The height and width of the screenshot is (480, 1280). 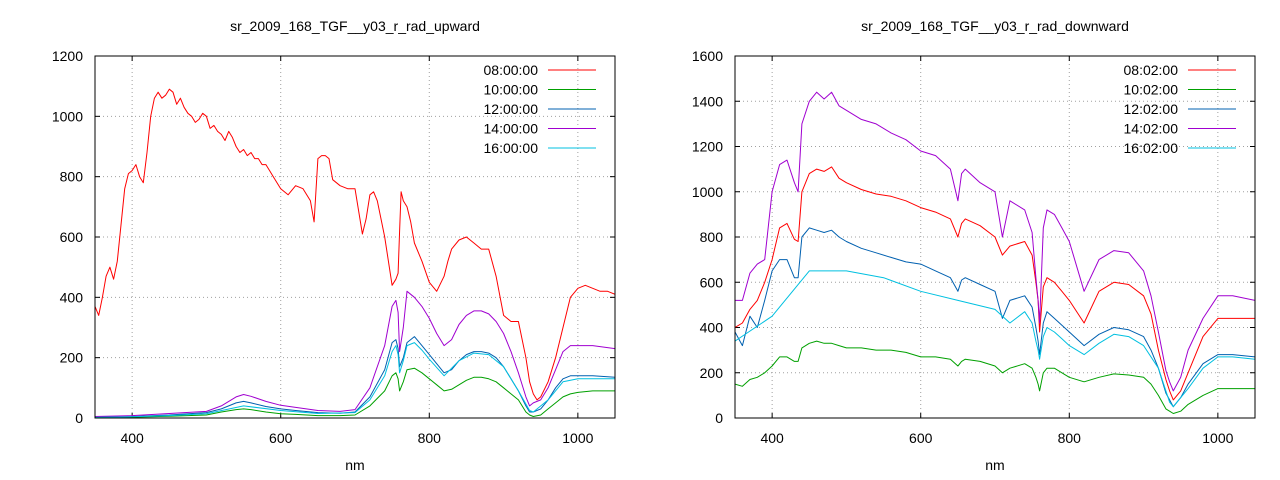 What do you see at coordinates (355, 26) in the screenshot?
I see `chart-title: sr_2009_168_TGF__y03_r_rad_upward` at bounding box center [355, 26].